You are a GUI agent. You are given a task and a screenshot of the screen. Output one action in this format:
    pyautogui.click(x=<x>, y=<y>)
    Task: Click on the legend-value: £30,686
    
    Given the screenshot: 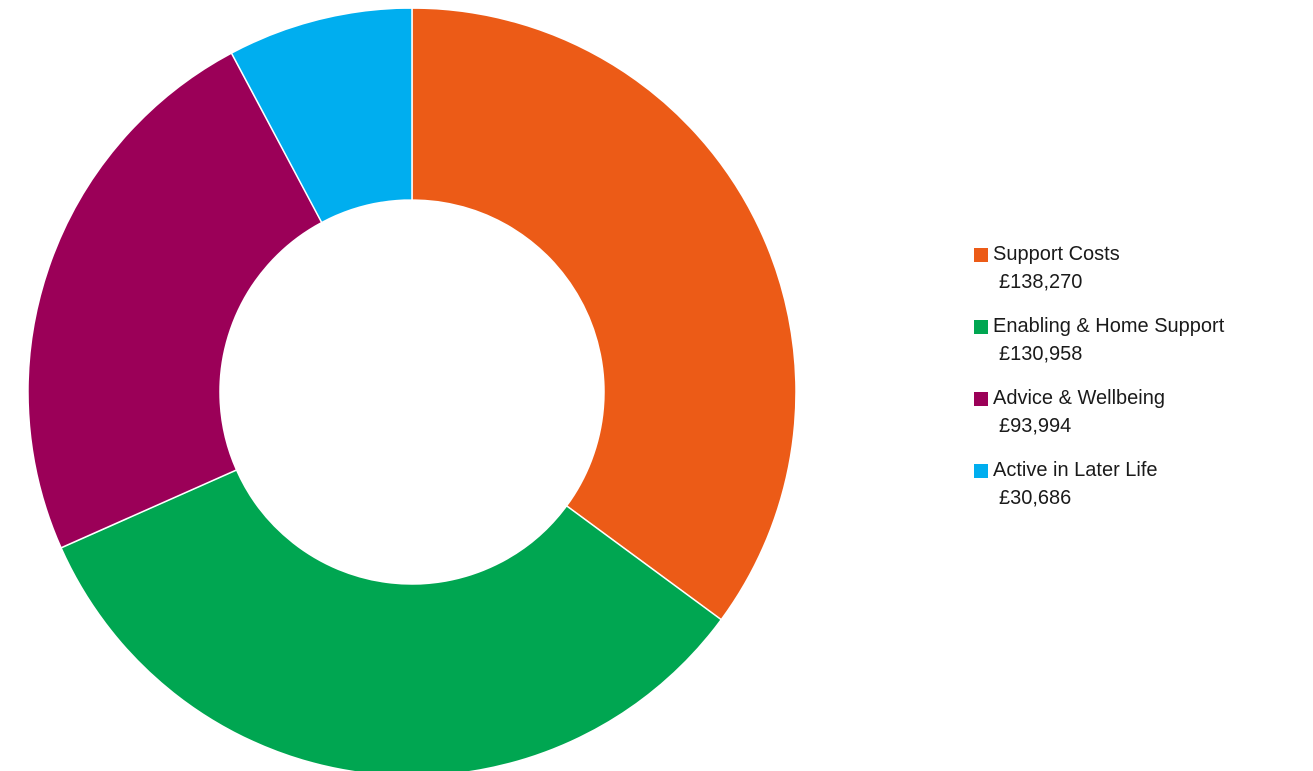 What is the action you would take?
    pyautogui.click(x=1035, y=498)
    